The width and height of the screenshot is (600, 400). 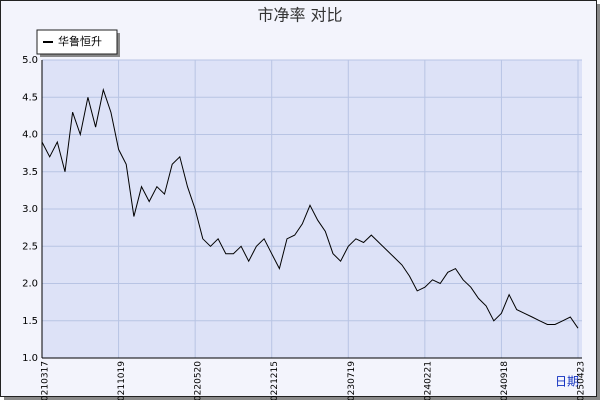 I want to click on y-tick-label: 3.5, so click(x=30, y=172).